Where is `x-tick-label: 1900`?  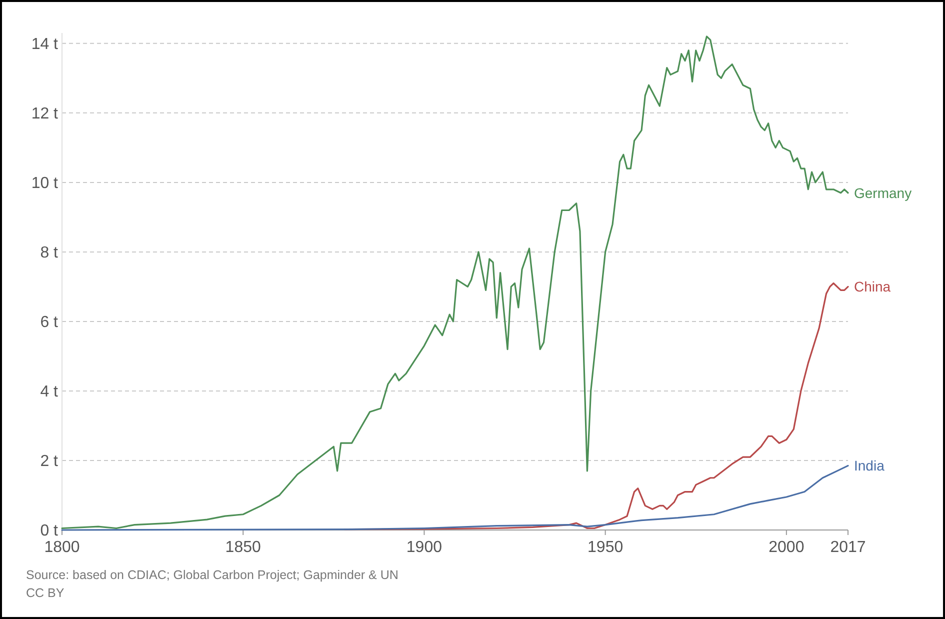 x-tick-label: 1900 is located at coordinates (424, 547).